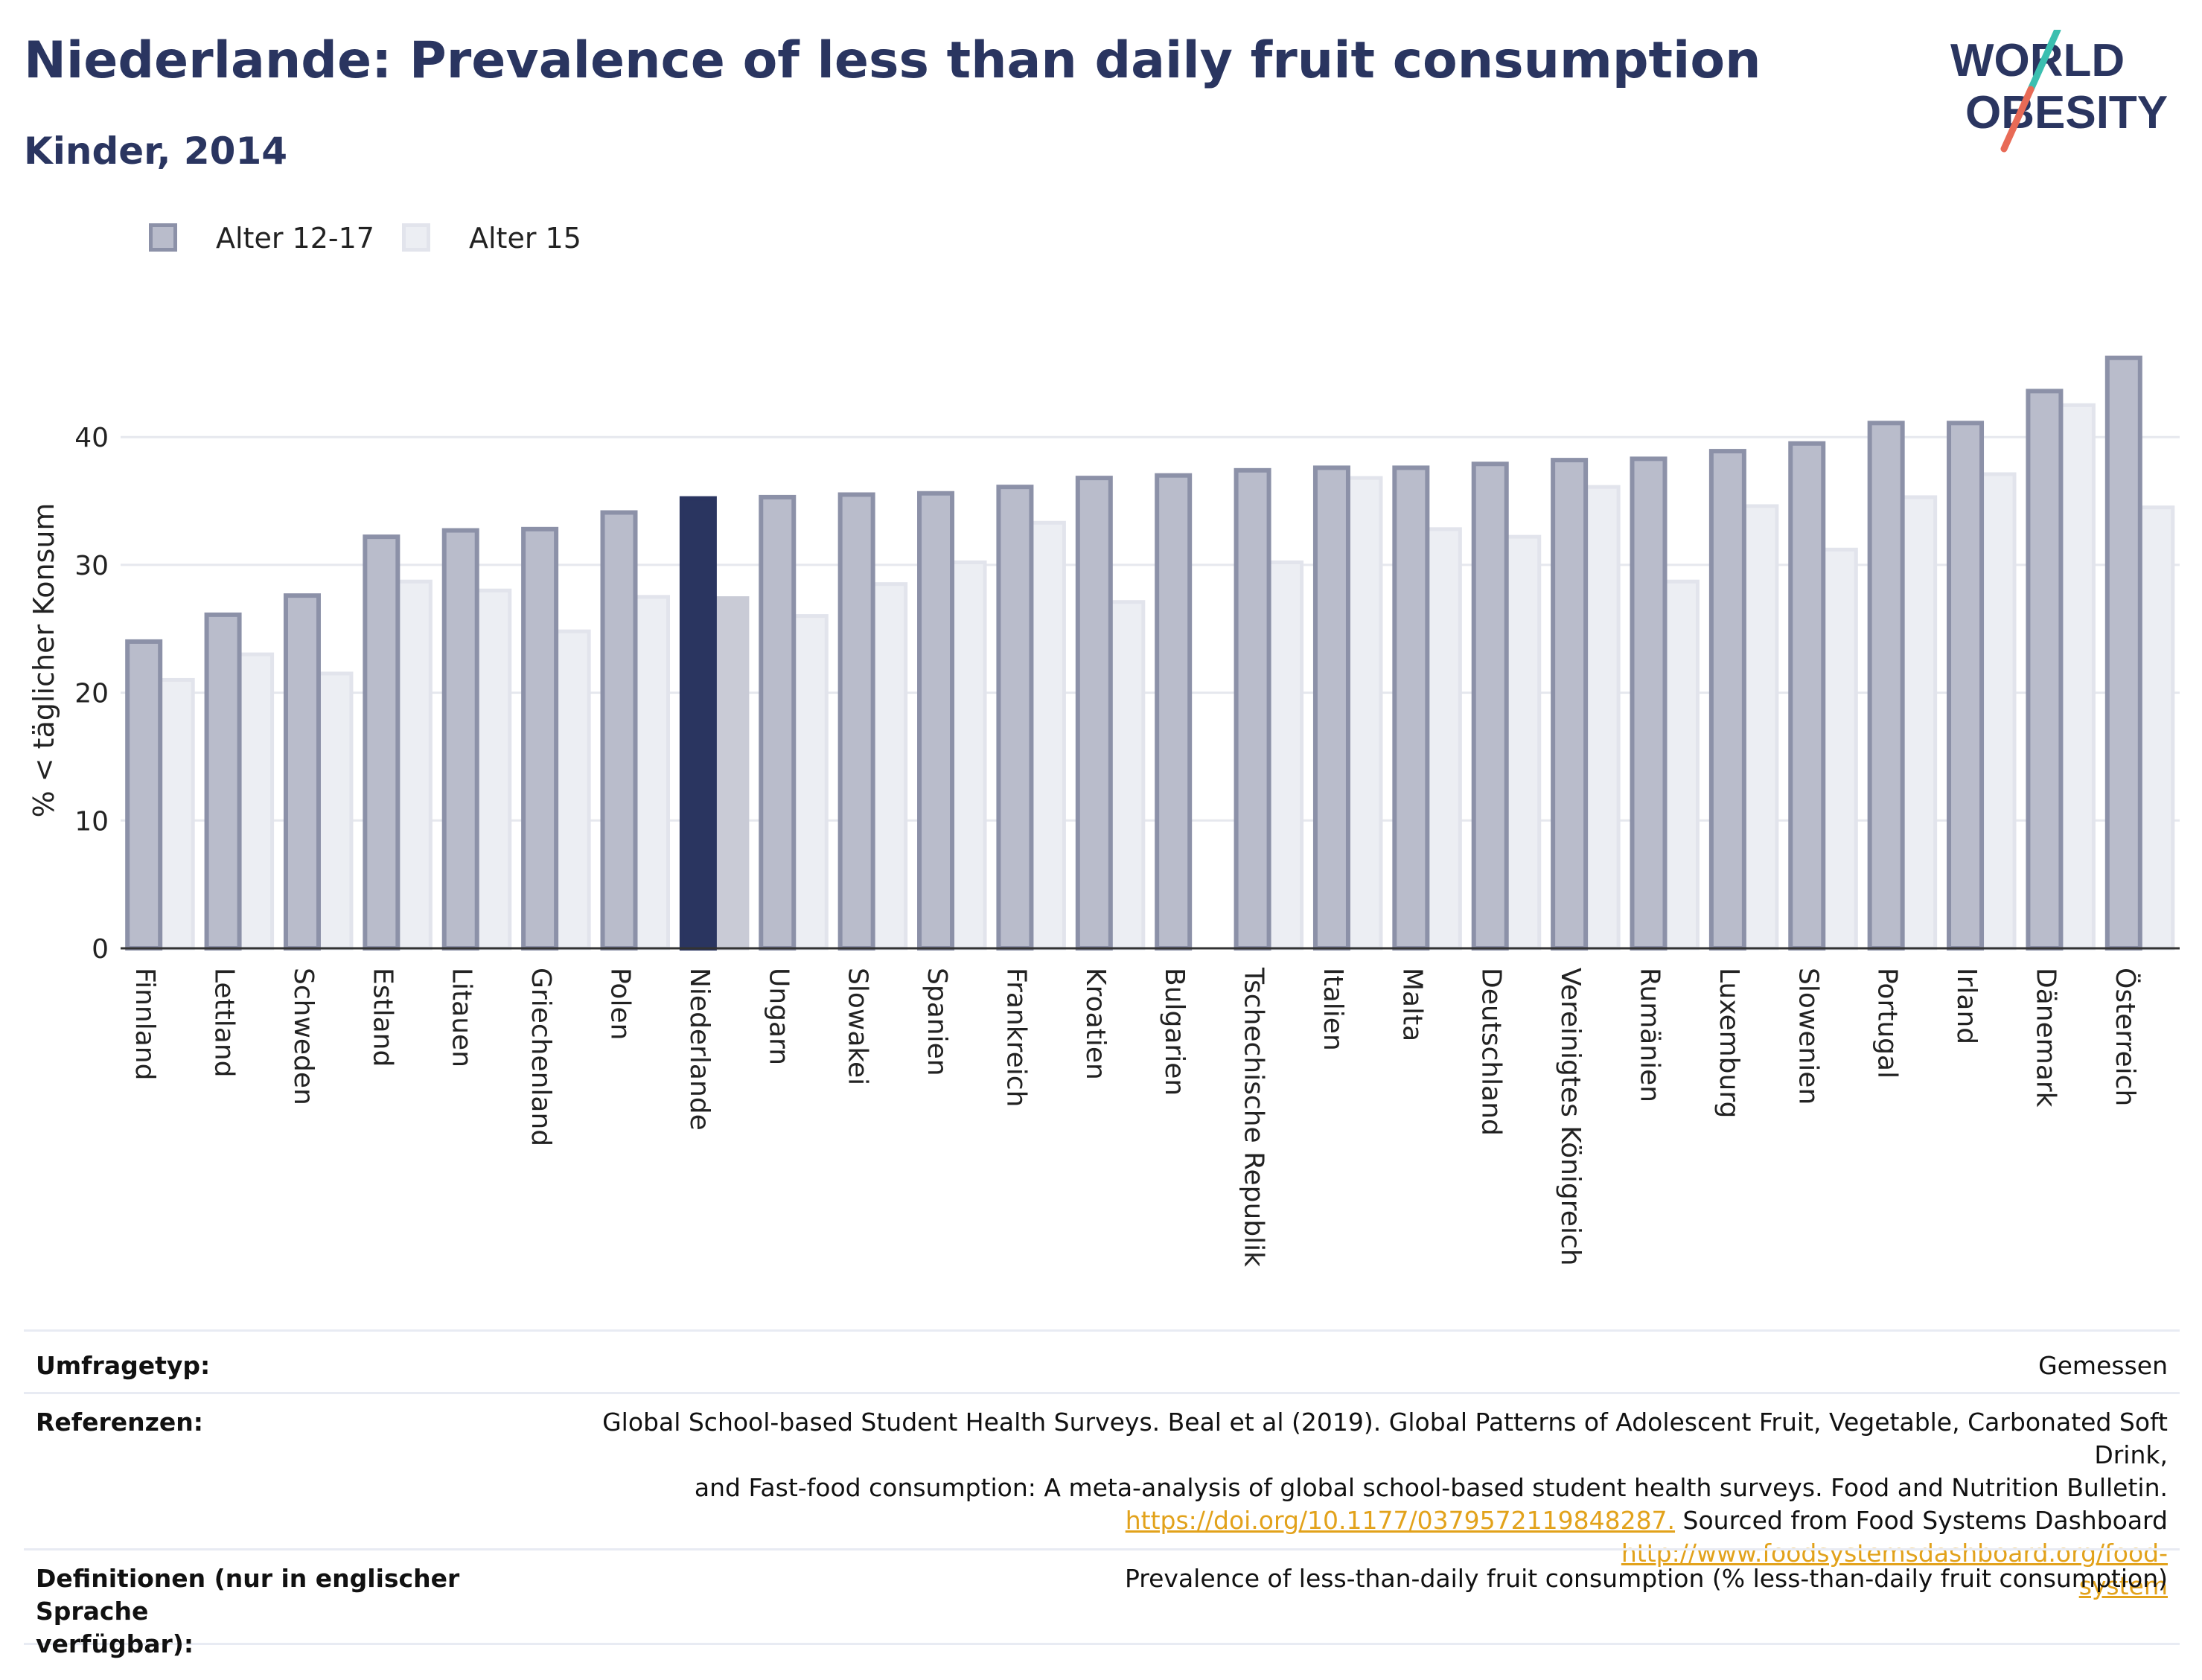  I want to click on definitions-label-line1: Definitionen (nur in englischer Sprache, so click(248, 1595).